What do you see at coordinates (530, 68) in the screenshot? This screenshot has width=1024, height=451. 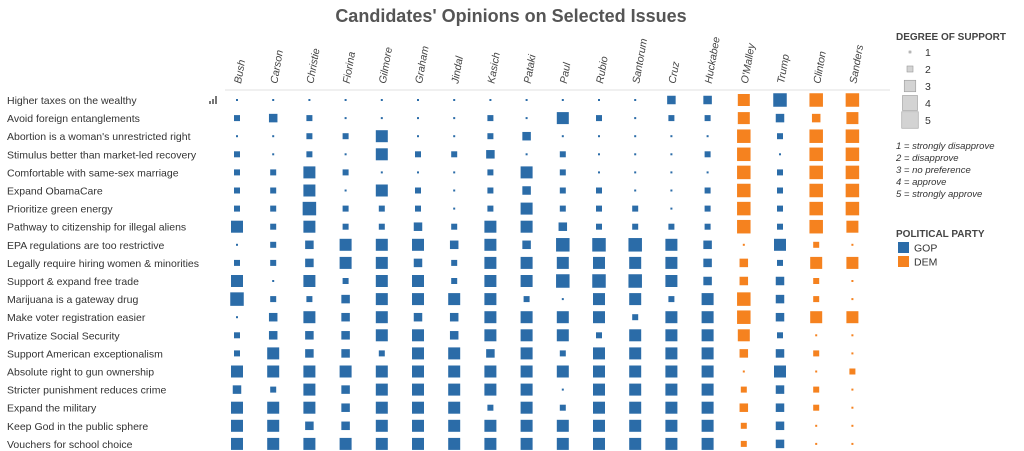 I see `candidate-label: Pataki` at bounding box center [530, 68].